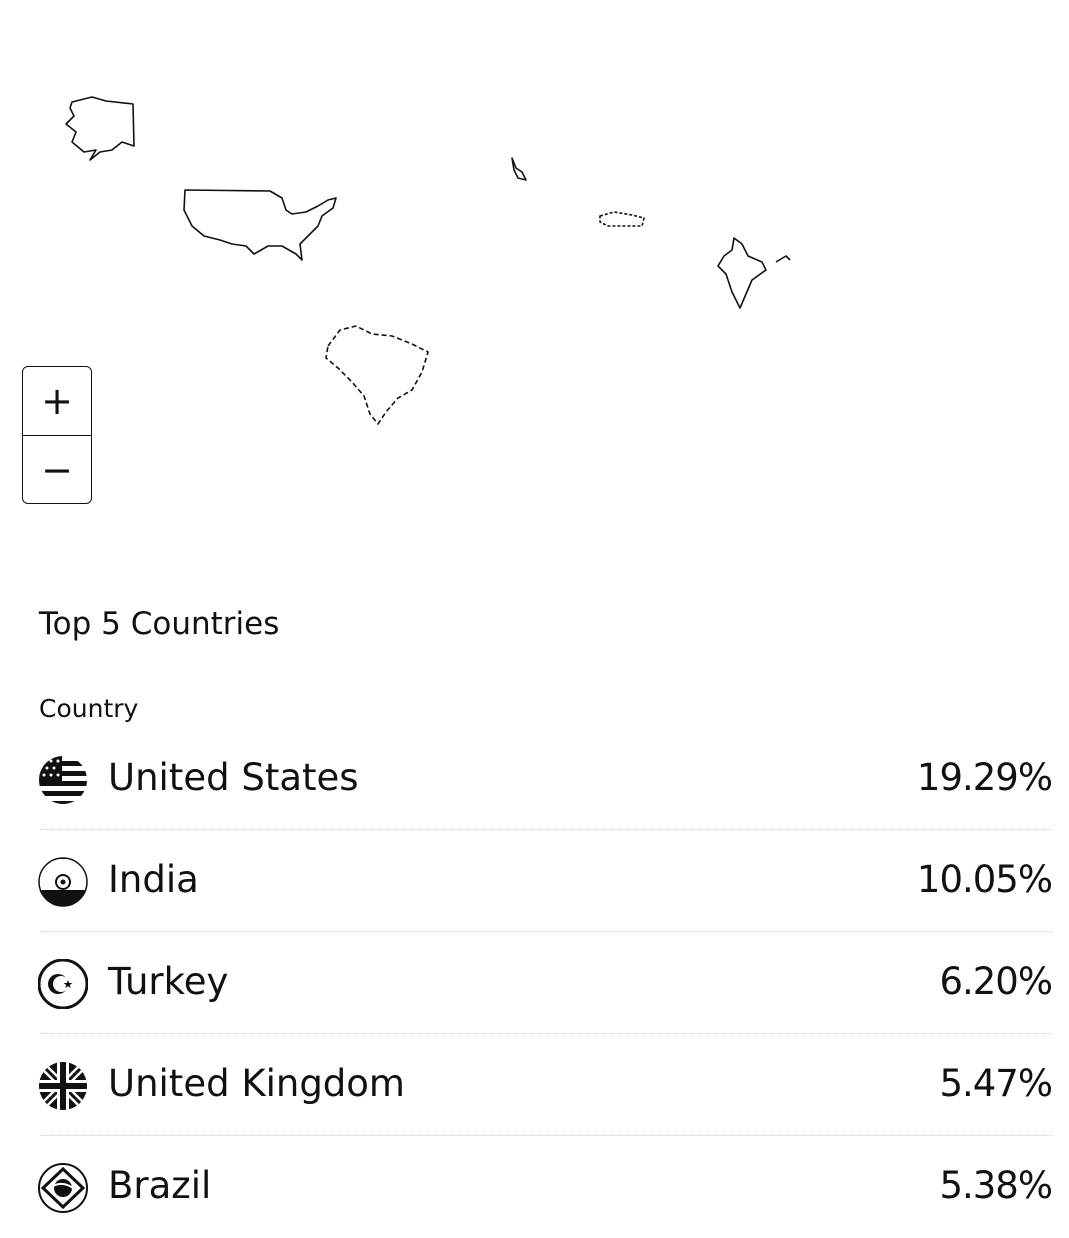 This screenshot has height=1238, width=1069. I want to click on map-region-india, so click(742, 273).